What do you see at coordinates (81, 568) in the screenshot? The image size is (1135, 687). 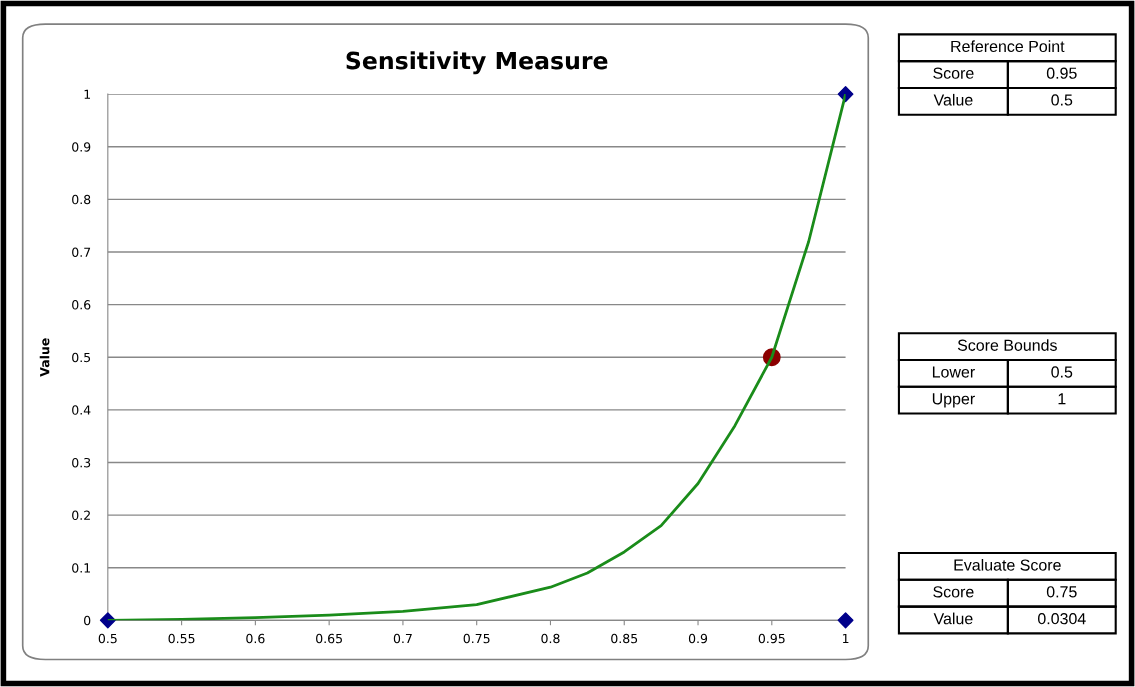 I see `y-tick-label: 0.1` at bounding box center [81, 568].